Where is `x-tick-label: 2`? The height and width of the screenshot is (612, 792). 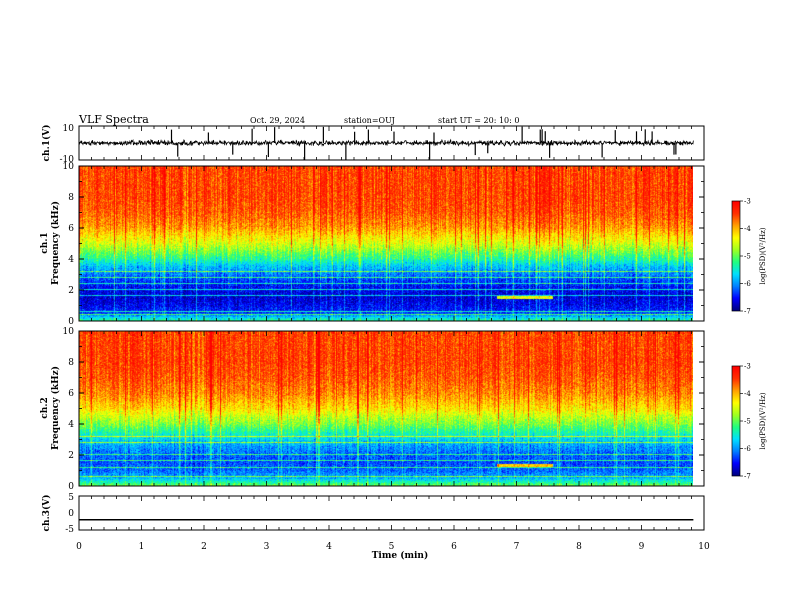 x-tick-label: 2 is located at coordinates (204, 547).